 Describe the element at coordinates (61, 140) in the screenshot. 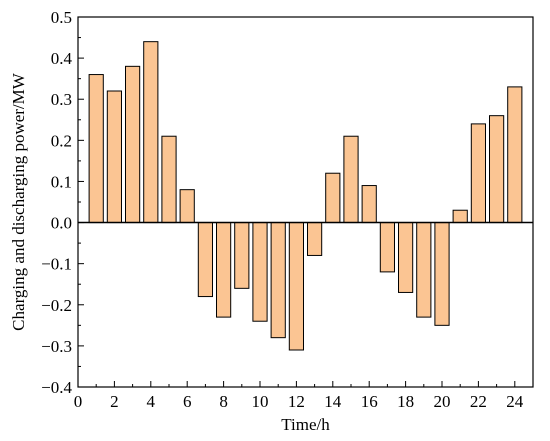

I see `y-tick-label: 0.2` at that location.